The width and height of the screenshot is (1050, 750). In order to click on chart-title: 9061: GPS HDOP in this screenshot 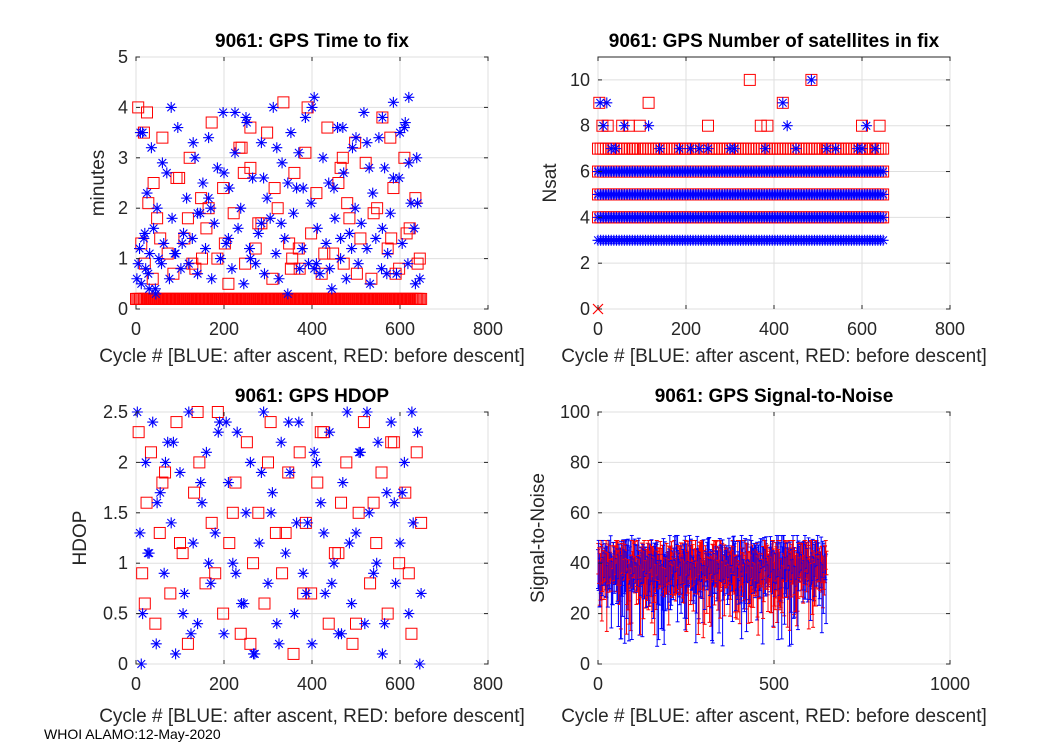, I will do `click(312, 396)`.